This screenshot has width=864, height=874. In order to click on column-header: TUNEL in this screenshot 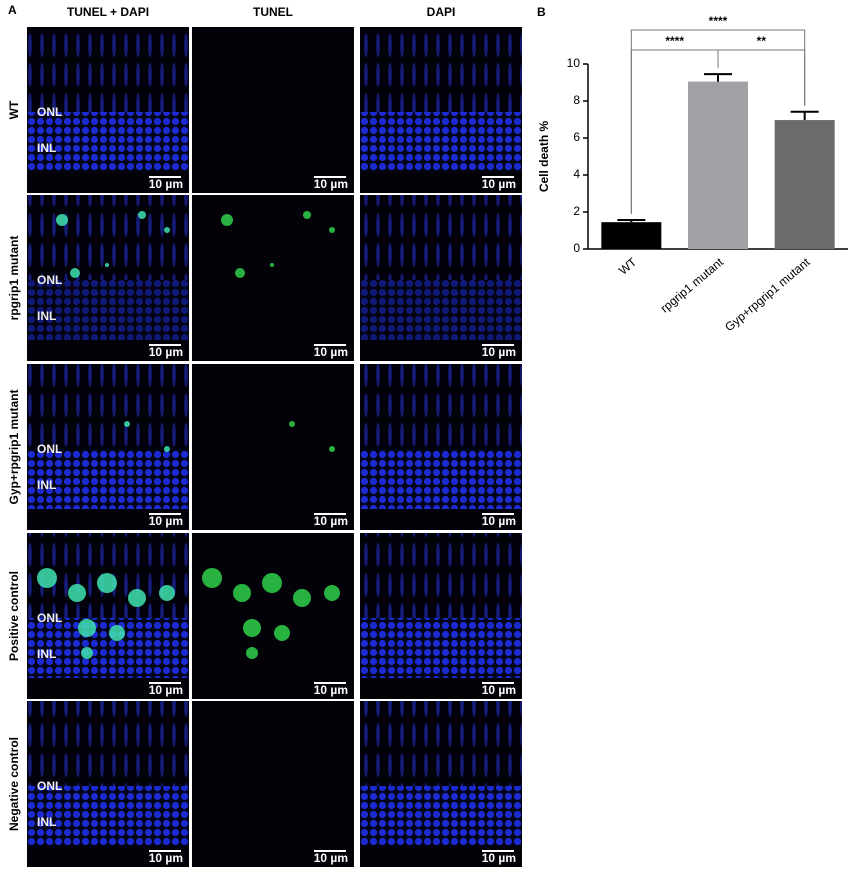, I will do `click(273, 12)`.